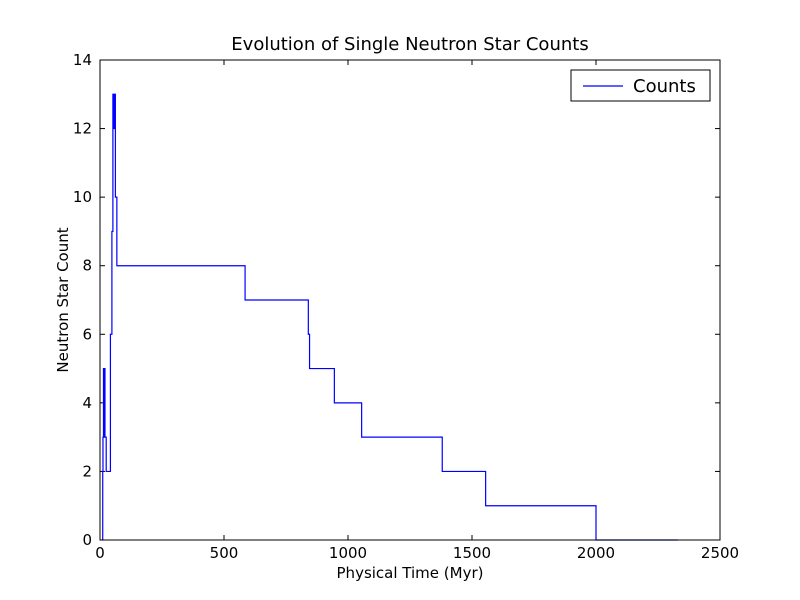 Image resolution: width=800 pixels, height=600 pixels. I want to click on y-tick-label: 4, so click(87, 403).